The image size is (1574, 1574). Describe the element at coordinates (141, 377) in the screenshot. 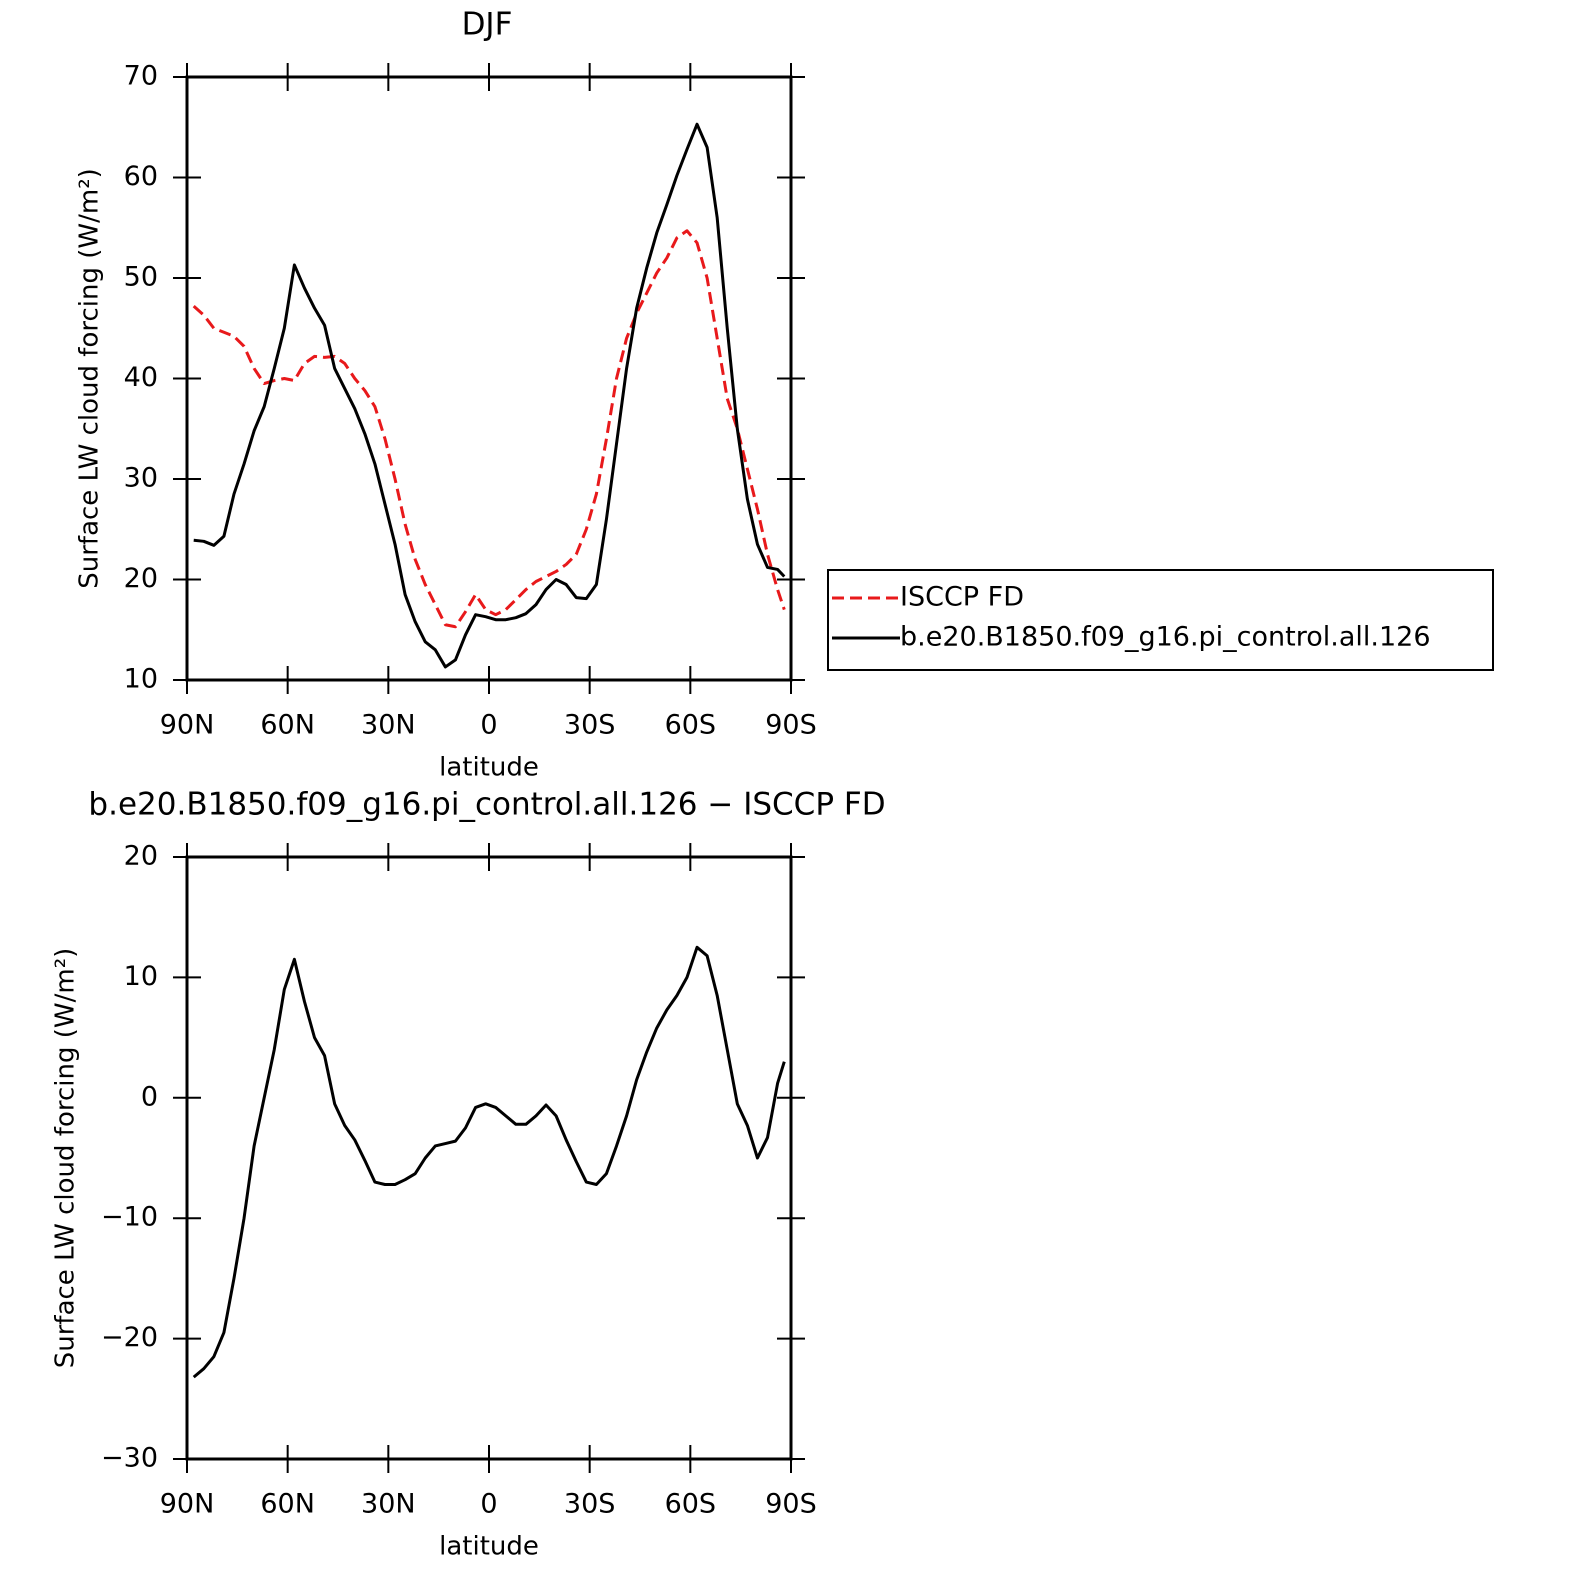

I see `y-tick-label: 40` at that location.